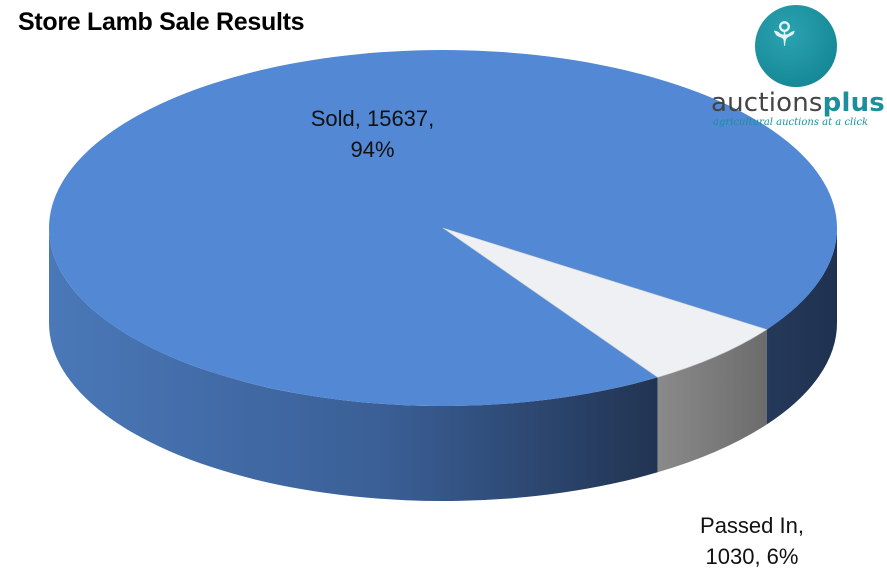  I want to click on wheat-icon: ⚘, so click(784, 35).